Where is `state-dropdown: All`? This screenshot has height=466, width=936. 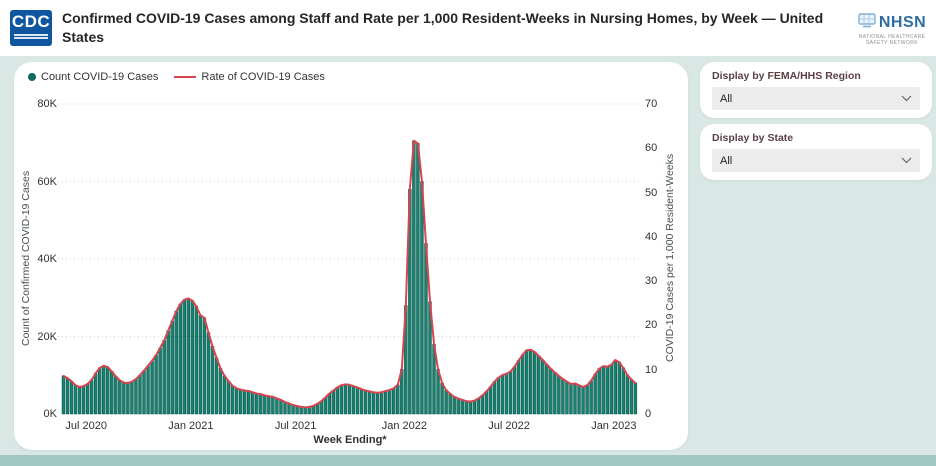
state-dropdown: All is located at coordinates (816, 160).